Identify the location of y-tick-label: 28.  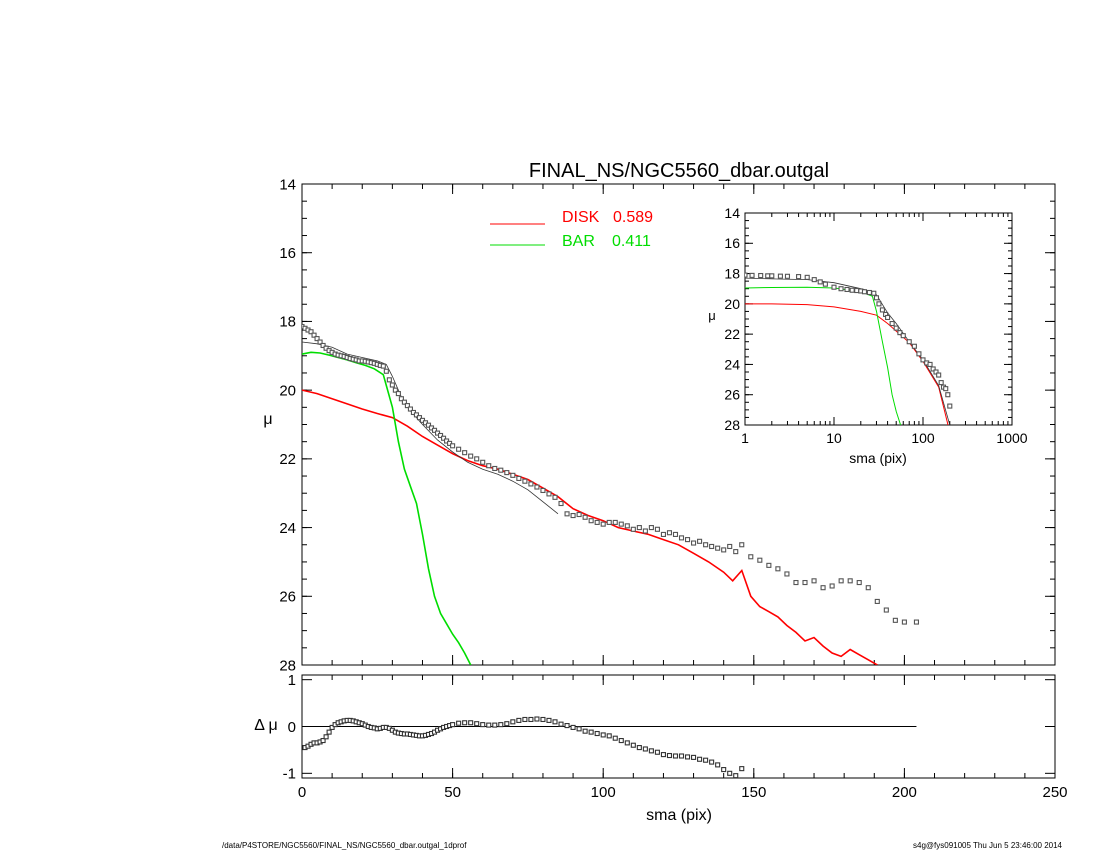
(732, 425).